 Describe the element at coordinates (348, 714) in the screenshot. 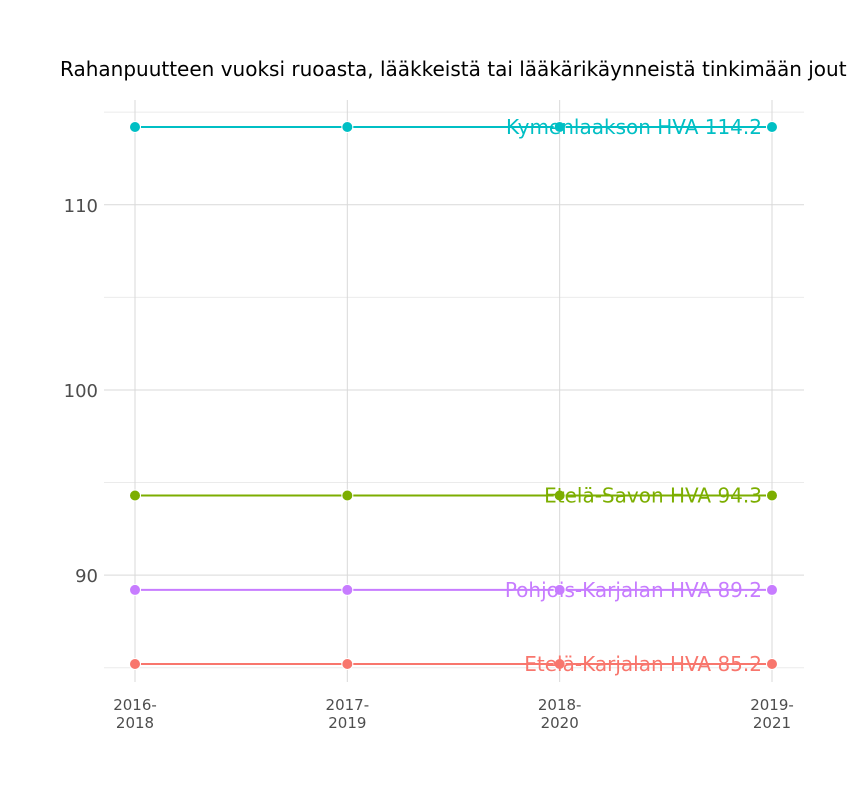

I see `x-tick-label: 2017-2019` at that location.